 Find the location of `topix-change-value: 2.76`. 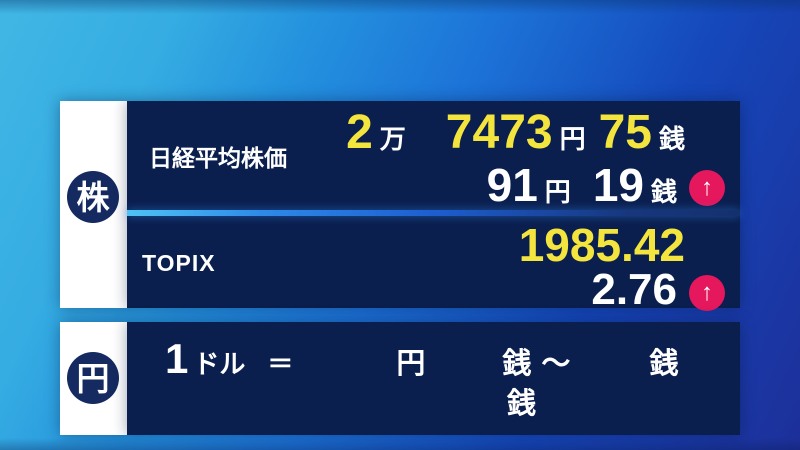

topix-change-value: 2.76 is located at coordinates (634, 289).